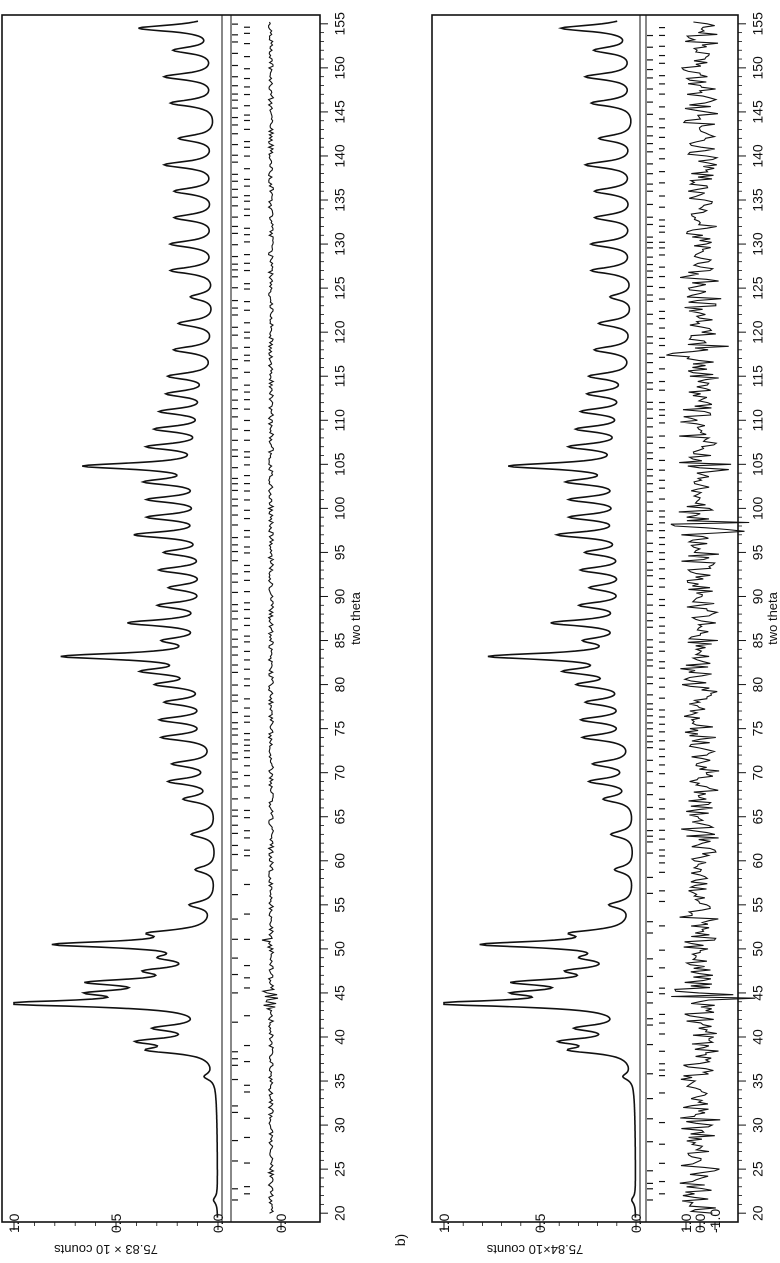 This screenshot has height=1263, width=780. What do you see at coordinates (106, 1249) in the screenshot?
I see `y-axis-label: 75.83 × 10 counts` at bounding box center [106, 1249].